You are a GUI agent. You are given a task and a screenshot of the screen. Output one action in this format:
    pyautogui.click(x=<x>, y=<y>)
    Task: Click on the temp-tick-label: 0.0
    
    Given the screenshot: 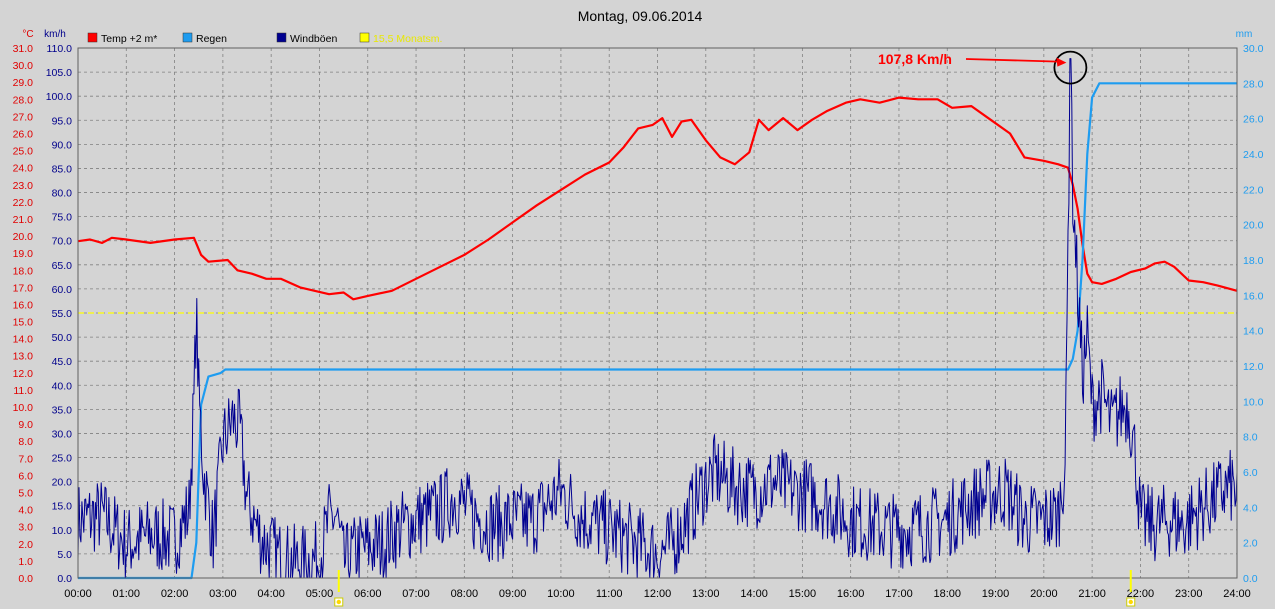 What is the action you would take?
    pyautogui.click(x=25, y=579)
    